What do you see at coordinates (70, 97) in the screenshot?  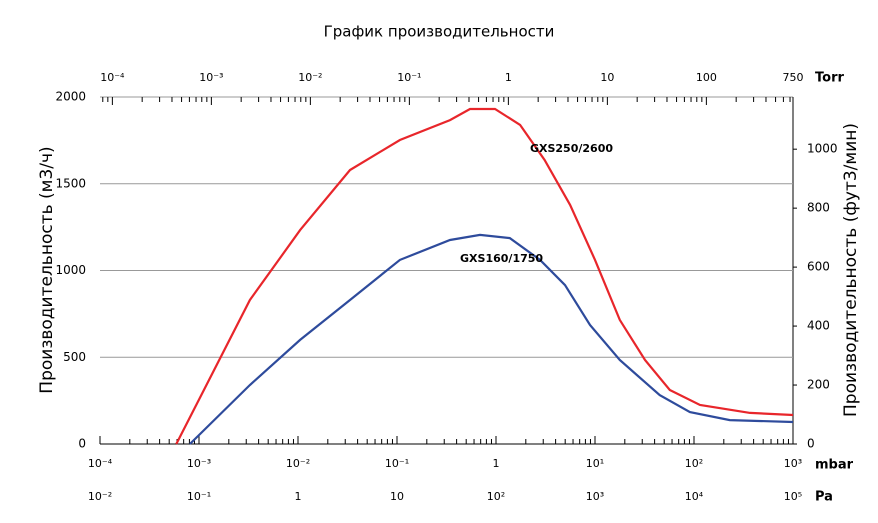 I see `y-tick-label: 2000` at bounding box center [70, 97].